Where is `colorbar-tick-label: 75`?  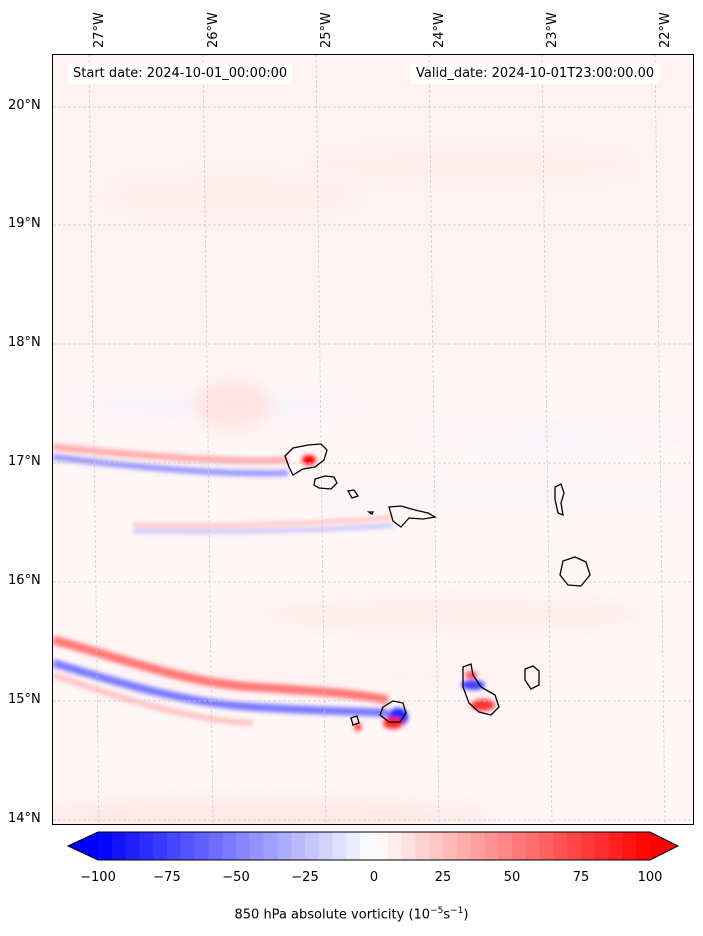
colorbar-tick-label: 75 is located at coordinates (581, 877).